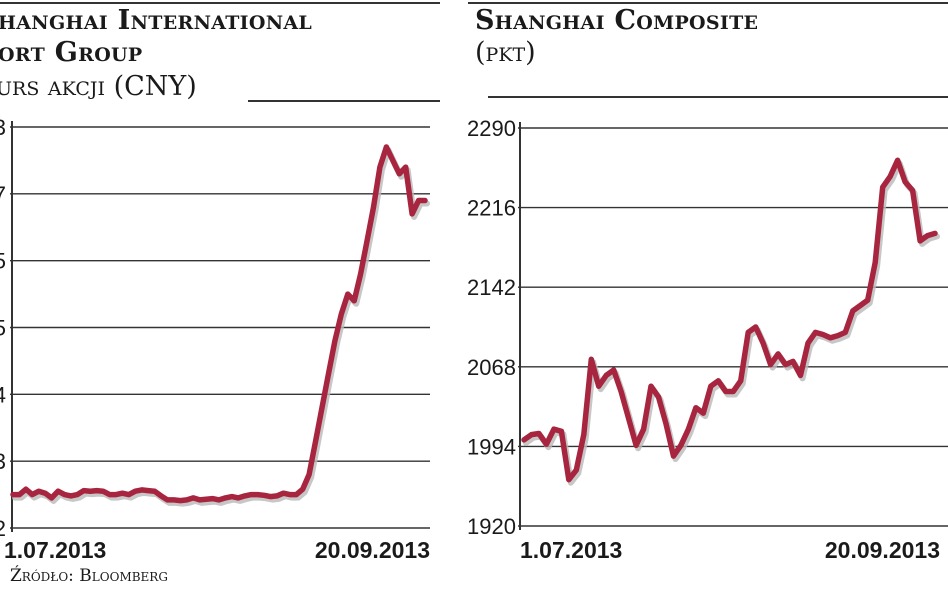 Image resolution: width=948 pixels, height=593 pixels. What do you see at coordinates (89, 576) in the screenshot?
I see `source-note: Źródło: Bloomberg` at bounding box center [89, 576].